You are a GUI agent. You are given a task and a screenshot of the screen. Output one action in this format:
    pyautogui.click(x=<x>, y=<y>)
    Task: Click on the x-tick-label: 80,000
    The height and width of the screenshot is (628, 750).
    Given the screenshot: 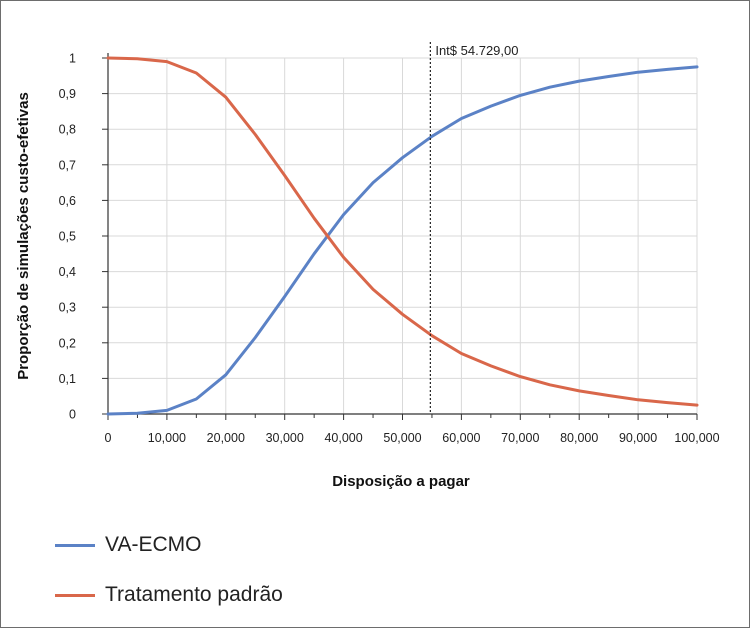 What is the action you would take?
    pyautogui.click(x=579, y=438)
    